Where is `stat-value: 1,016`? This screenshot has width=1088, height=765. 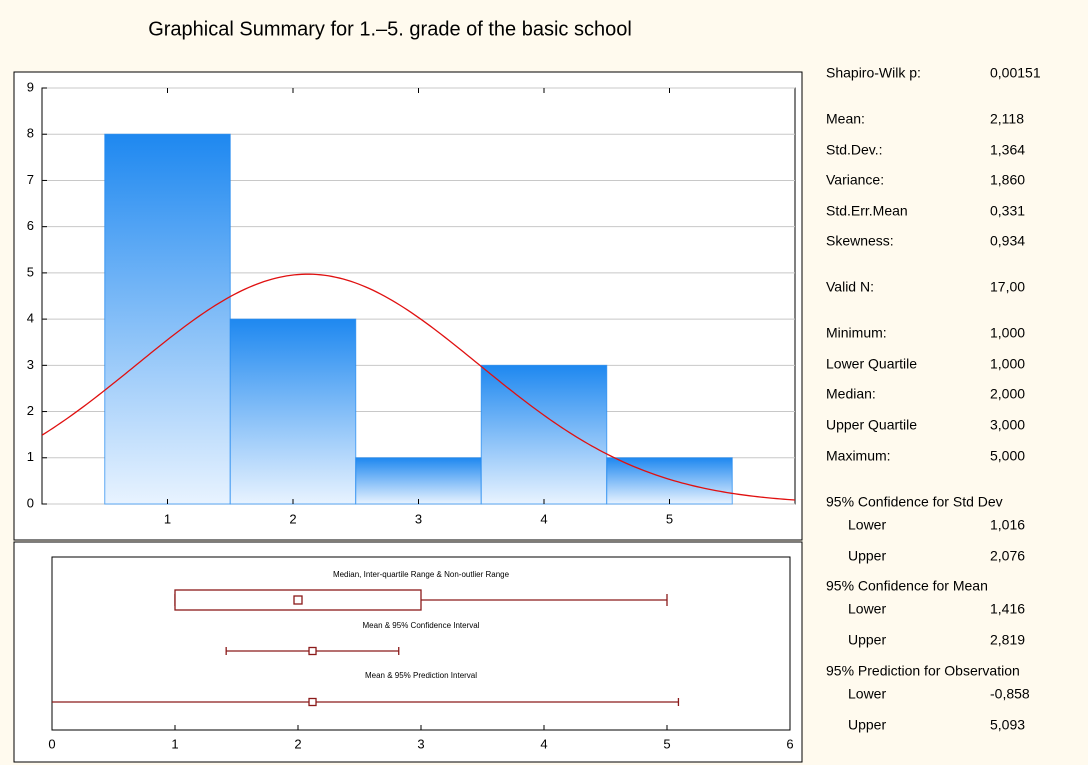 stat-value: 1,016 is located at coordinates (1007, 525).